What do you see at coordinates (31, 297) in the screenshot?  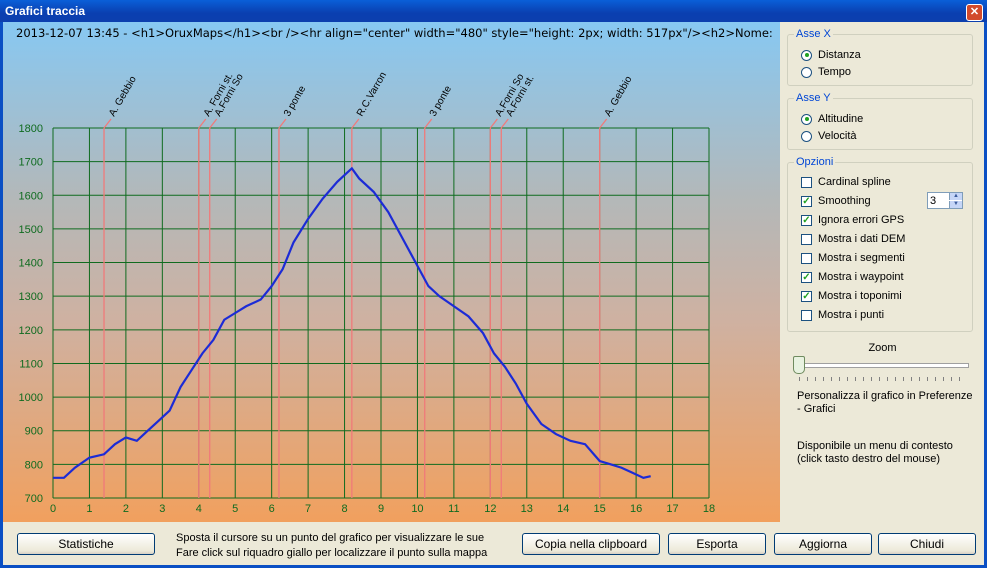 I see `y-tick-label: 1300` at bounding box center [31, 297].